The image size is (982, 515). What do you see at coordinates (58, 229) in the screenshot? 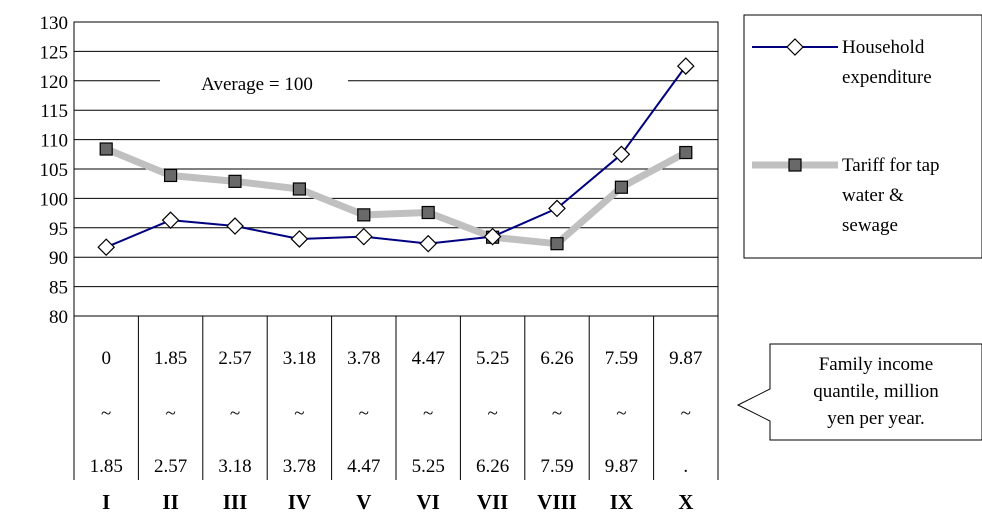
I see `y-tick-label: 95` at bounding box center [58, 229].